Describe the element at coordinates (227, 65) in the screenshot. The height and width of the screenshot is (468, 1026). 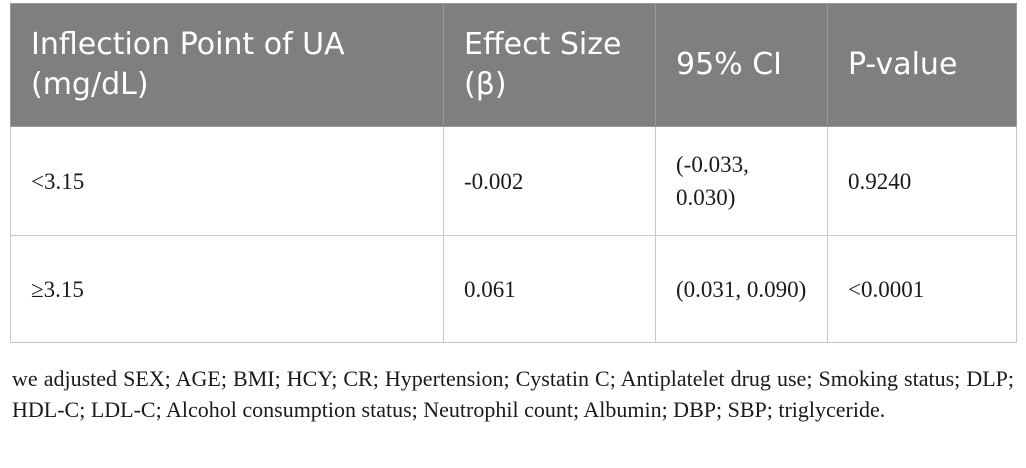
I see `header-inflection-point: Inflection Point of UA (mg/dL)` at that location.